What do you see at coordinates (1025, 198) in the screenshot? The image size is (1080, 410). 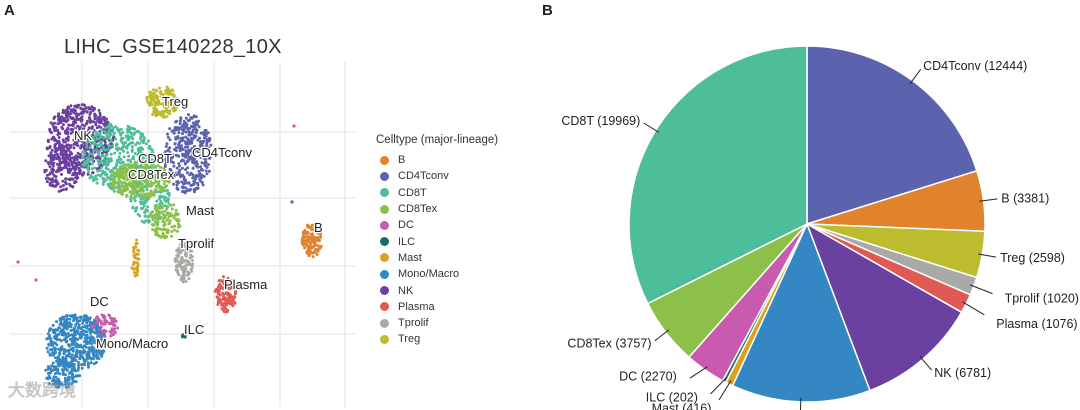 I see `pie-label-b: B (3381)` at bounding box center [1025, 198].